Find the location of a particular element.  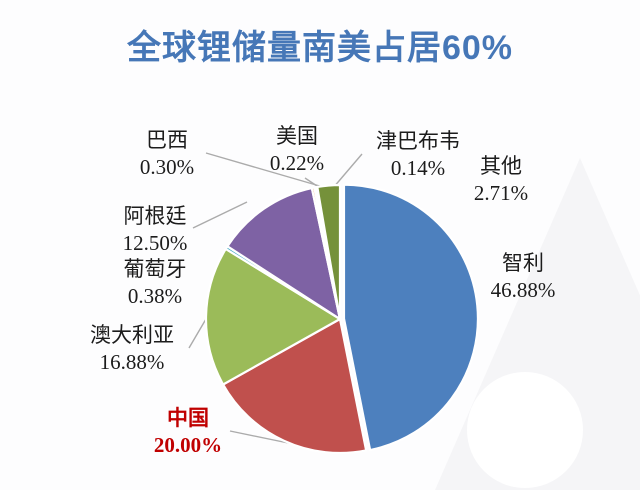

pie-slice-china is located at coordinates (294, 386).